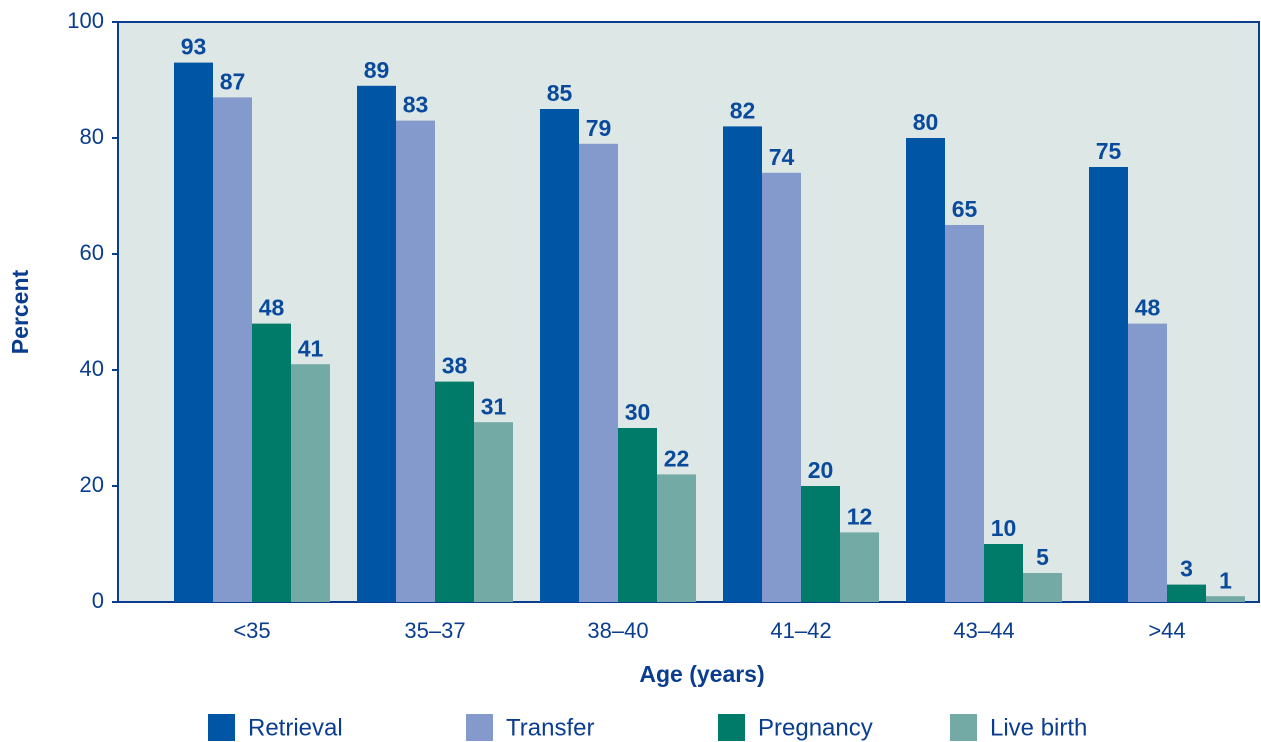 This screenshot has height=742, width=1261. I want to click on y-axis-label: Percent, so click(20, 311).